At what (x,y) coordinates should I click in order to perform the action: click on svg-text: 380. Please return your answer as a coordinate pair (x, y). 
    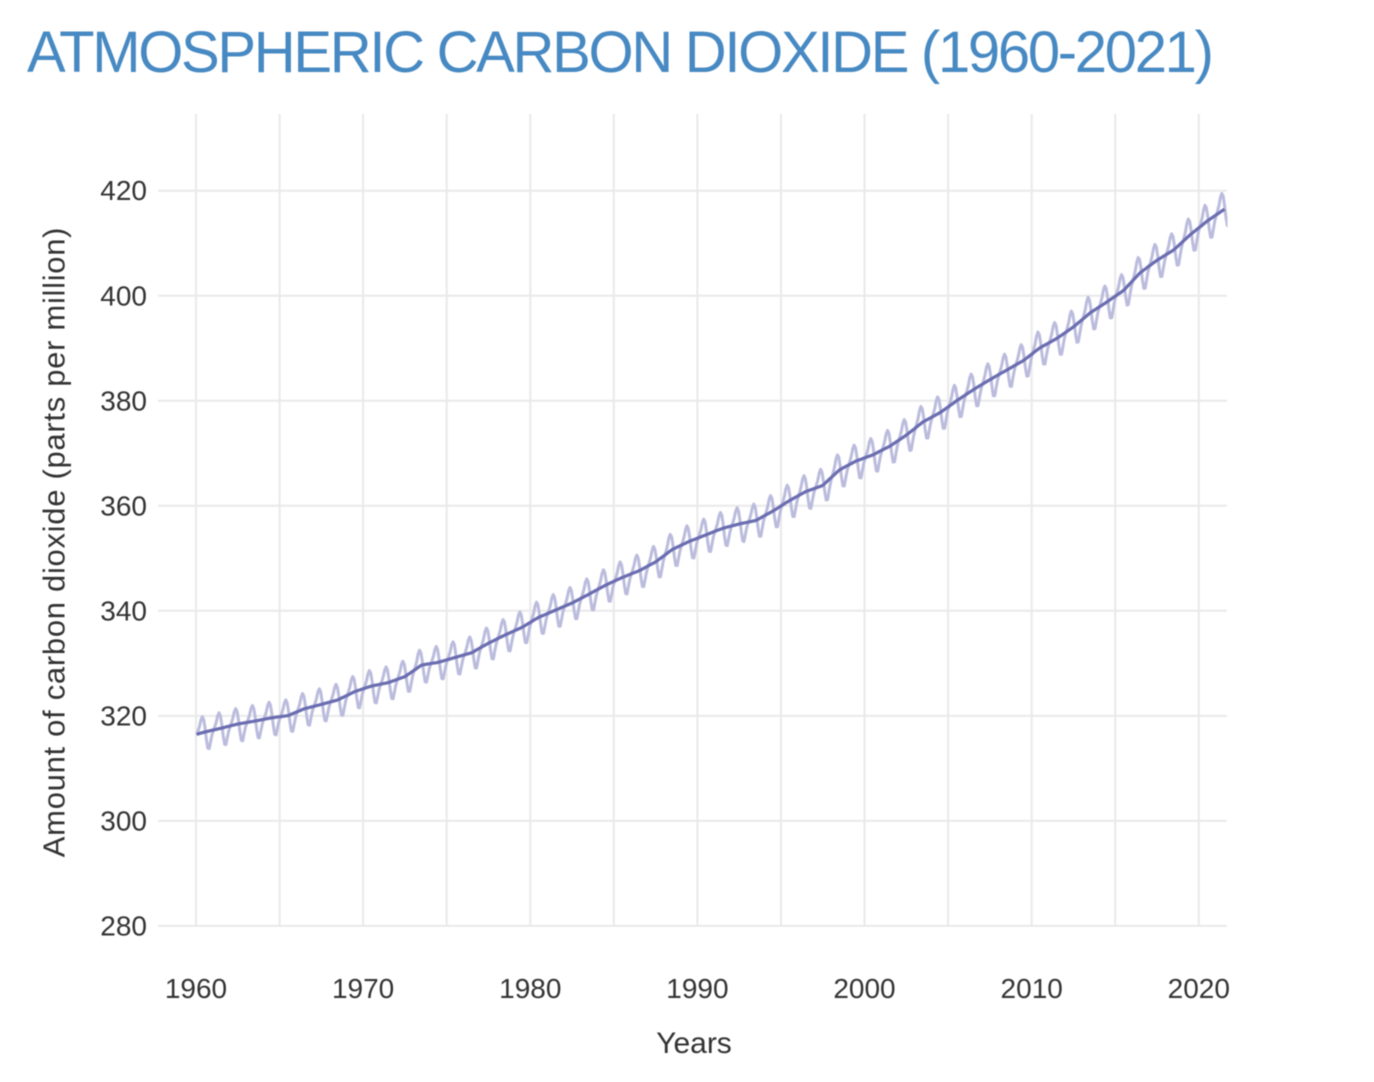
    Looking at the image, I should click on (123, 400).